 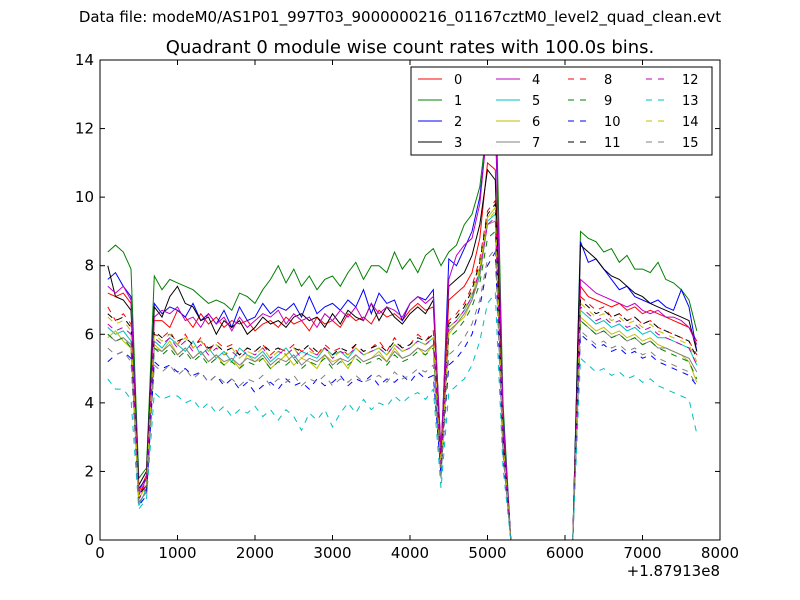 I want to click on legend-label-15: 15, so click(x=690, y=143).